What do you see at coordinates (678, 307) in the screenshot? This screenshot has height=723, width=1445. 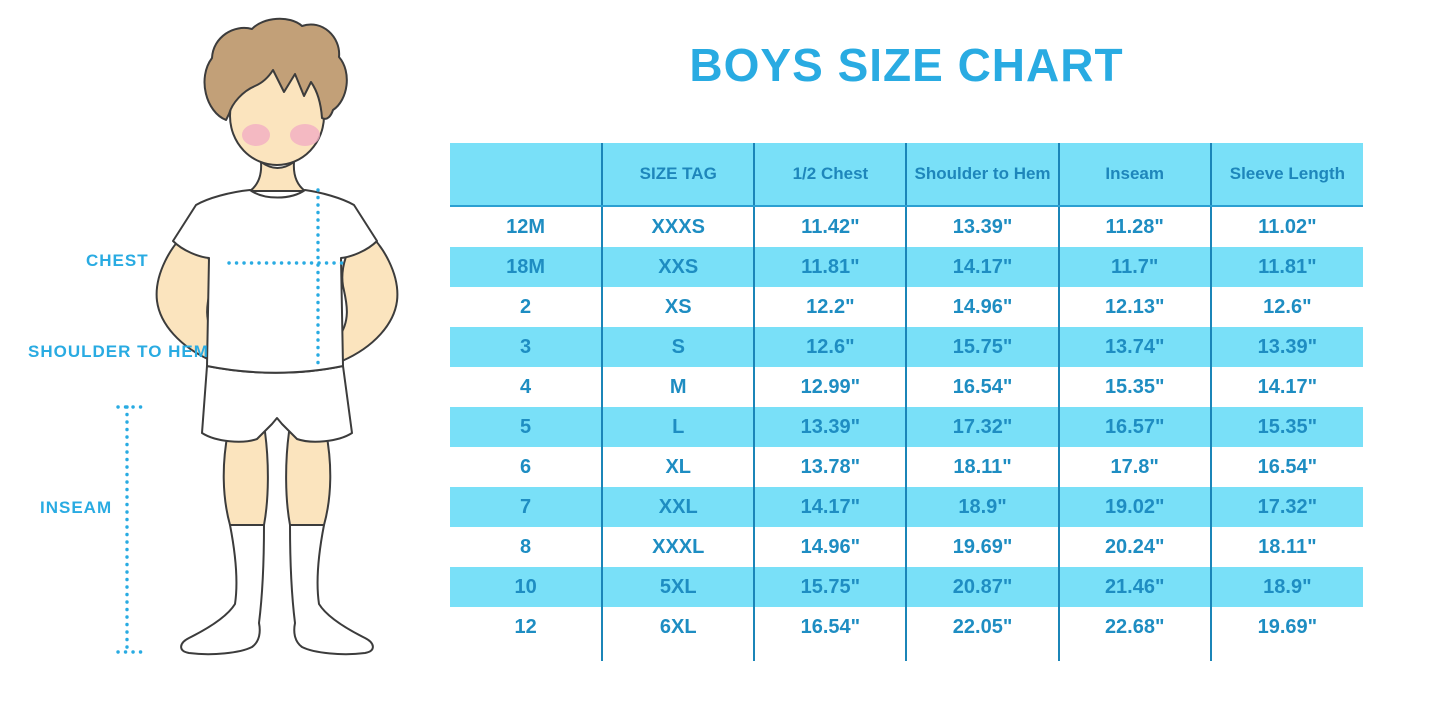 I see `table-cell: XS` at bounding box center [678, 307].